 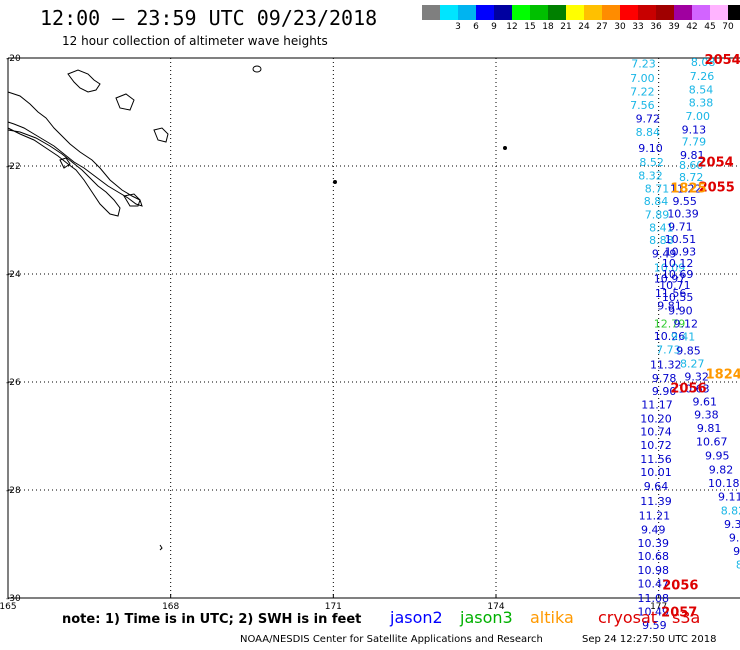 I want to click on wave-height-value: 12.79, so click(x=670, y=324).